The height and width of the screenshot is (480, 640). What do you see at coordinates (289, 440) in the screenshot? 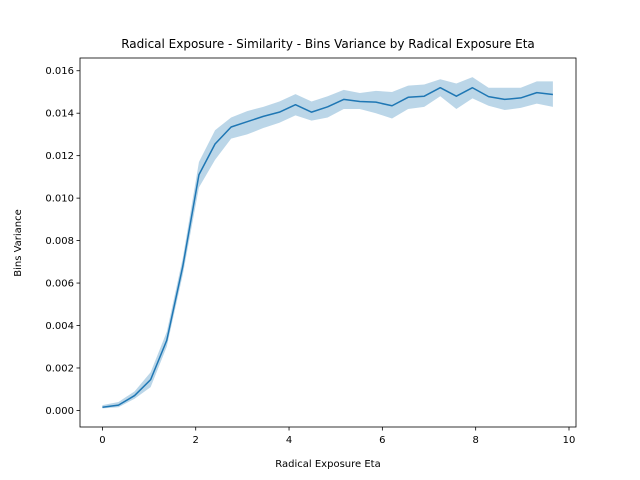
I see `x-tick-label: 4` at bounding box center [289, 440].